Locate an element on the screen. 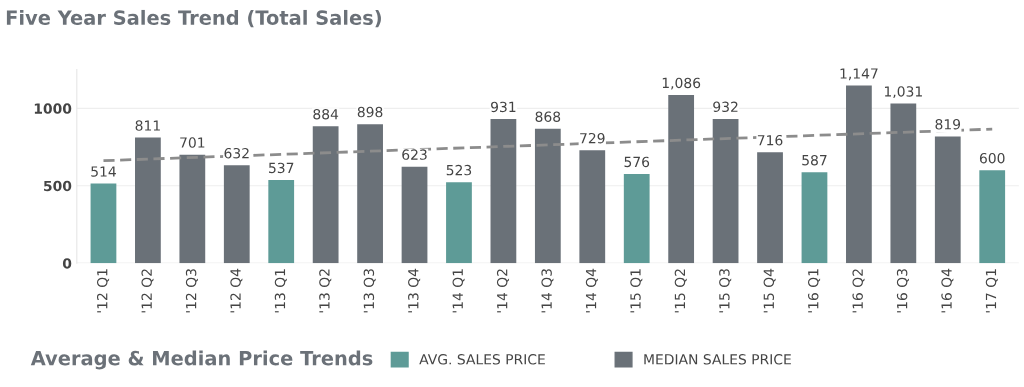 Image resolution: width=1024 pixels, height=387 pixels. data-label: 884 is located at coordinates (326, 114).